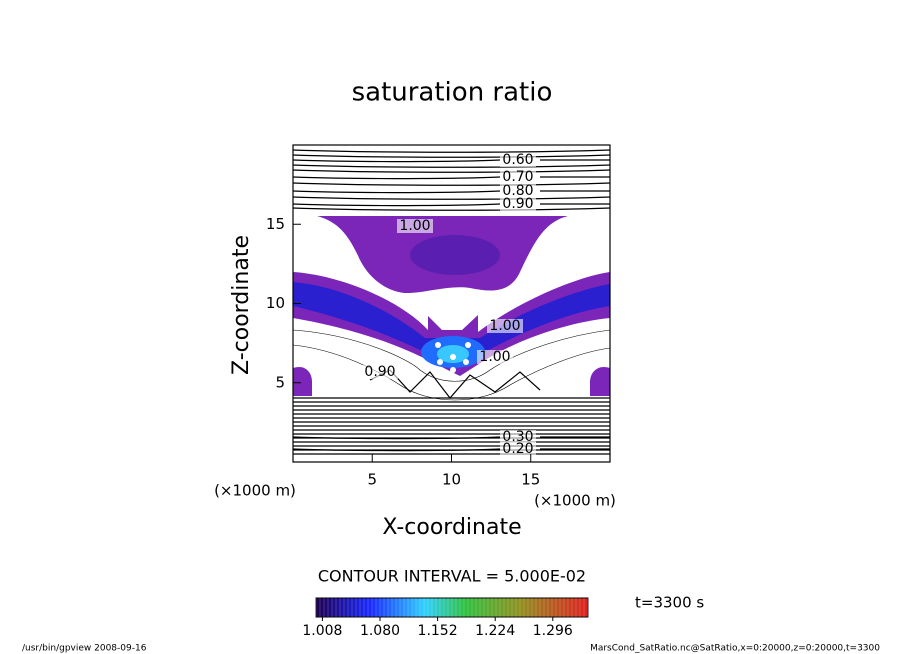  Describe the element at coordinates (455, 255) in the screenshot. I see `region-core` at that location.